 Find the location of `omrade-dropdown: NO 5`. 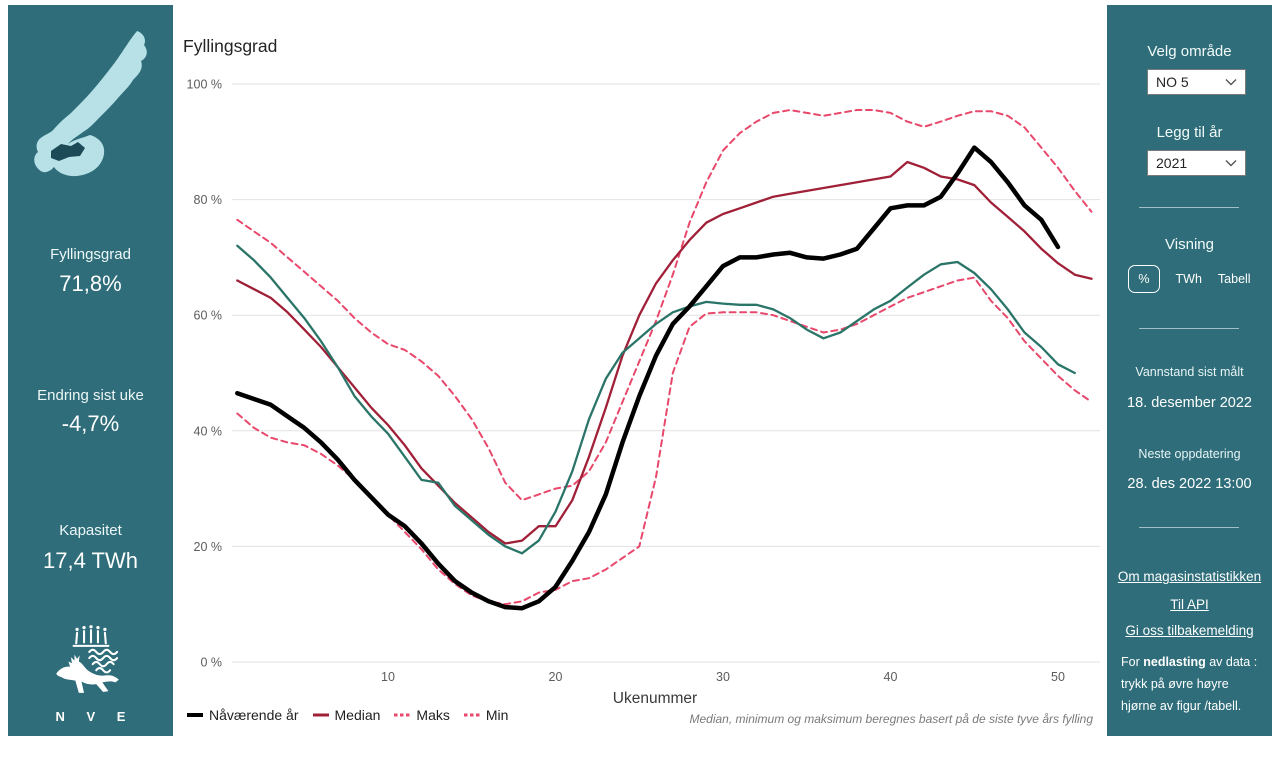

omrade-dropdown: NO 5 is located at coordinates (1196, 82).